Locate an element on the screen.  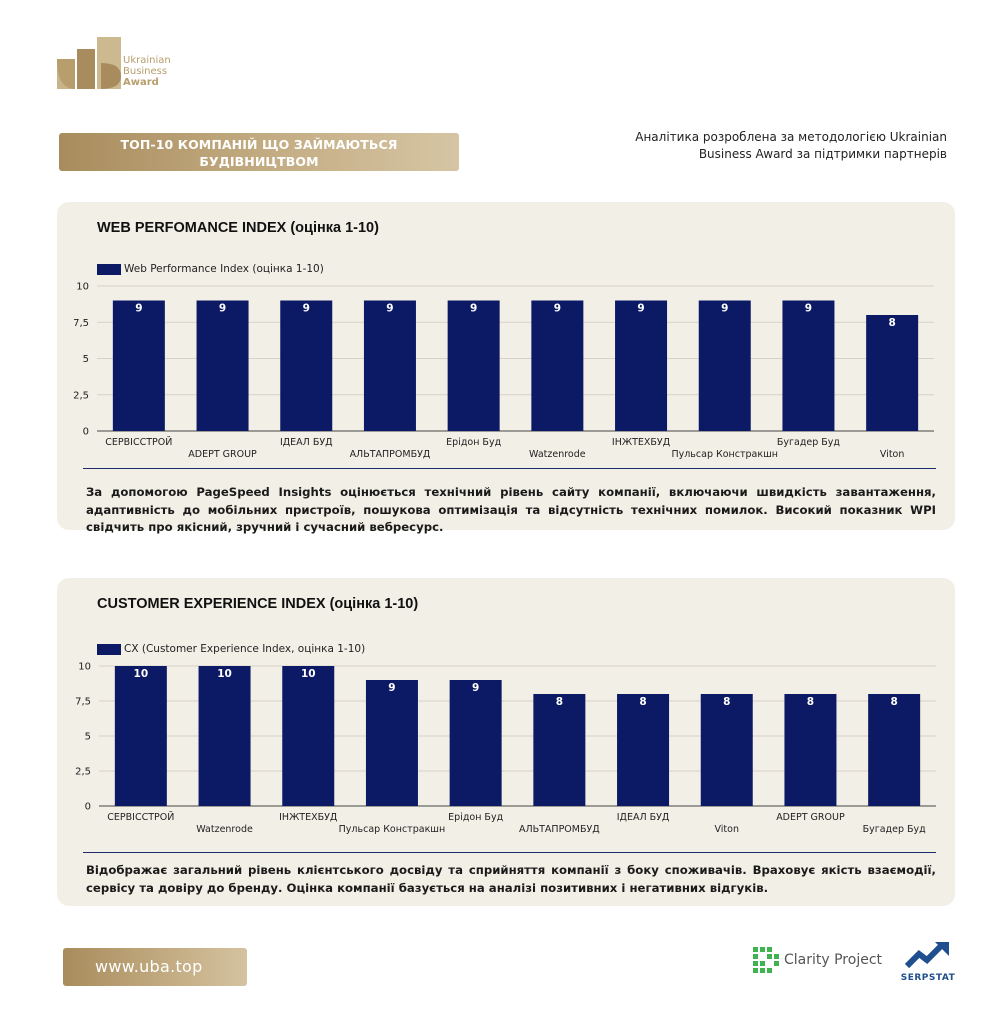
partner-clarity-project: Clarity Project is located at coordinates (817, 960).